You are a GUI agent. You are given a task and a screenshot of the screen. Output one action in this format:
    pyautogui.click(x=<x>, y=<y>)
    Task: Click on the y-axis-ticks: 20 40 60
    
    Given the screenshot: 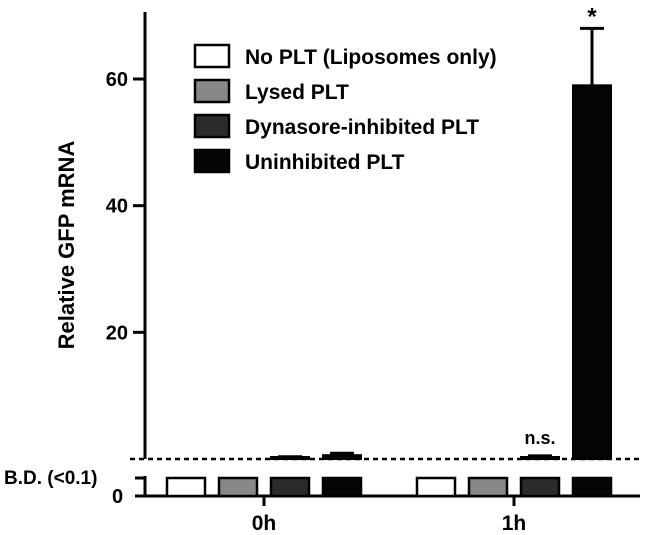 What is the action you would take?
    pyautogui.click(x=125, y=206)
    